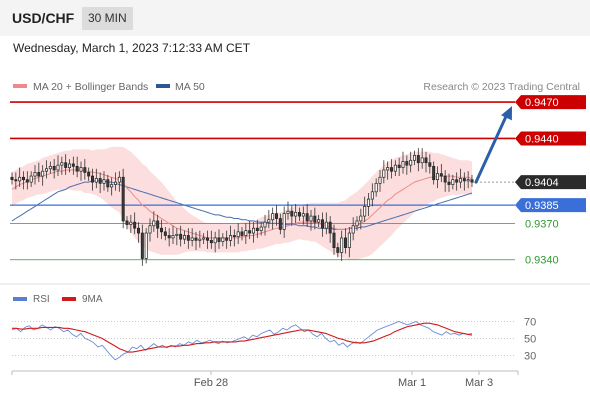  What do you see at coordinates (412, 383) in the screenshot?
I see `x-tick-label: Mar 1` at bounding box center [412, 383].